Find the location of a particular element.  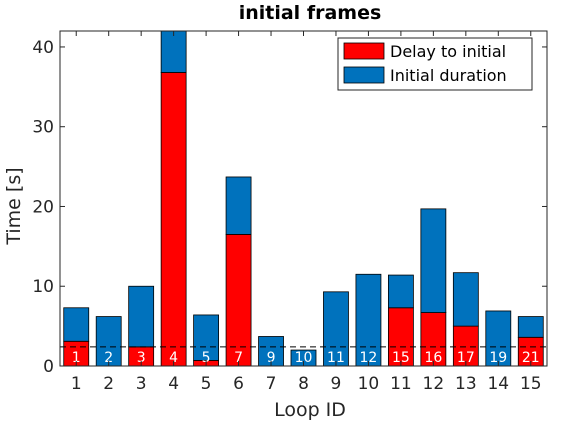

x-tick-label: 15 is located at coordinates (531, 384).